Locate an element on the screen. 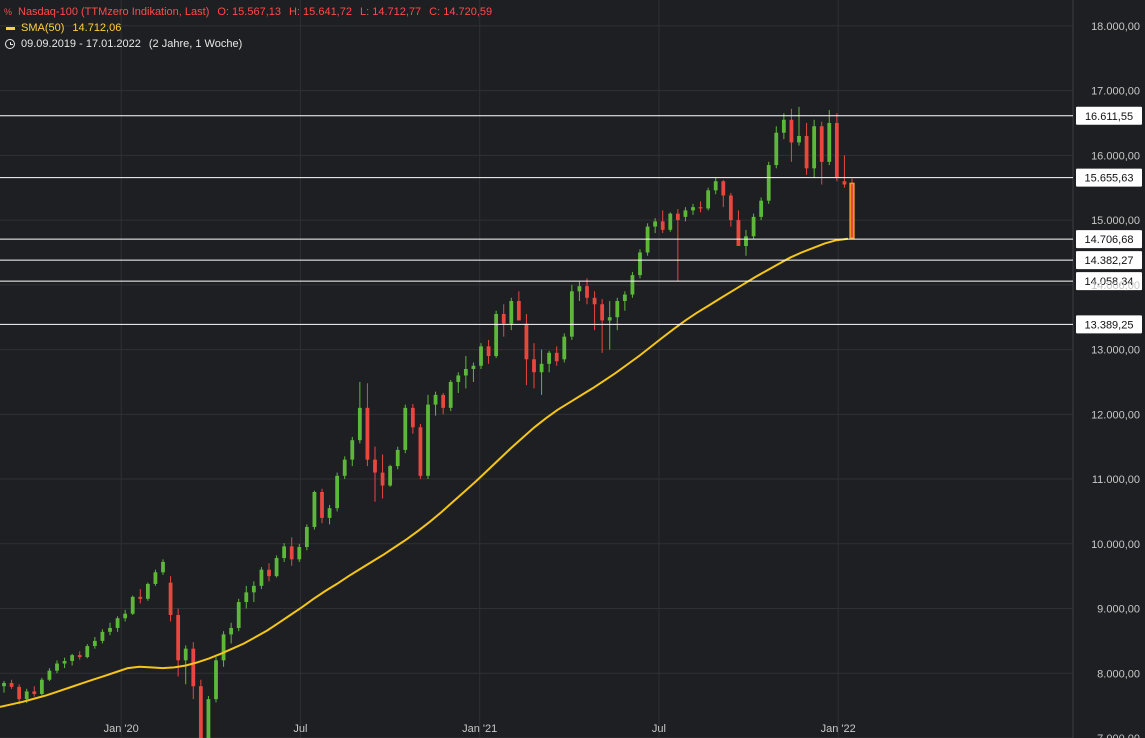  level-label: 16.611,55 is located at coordinates (1109, 117).